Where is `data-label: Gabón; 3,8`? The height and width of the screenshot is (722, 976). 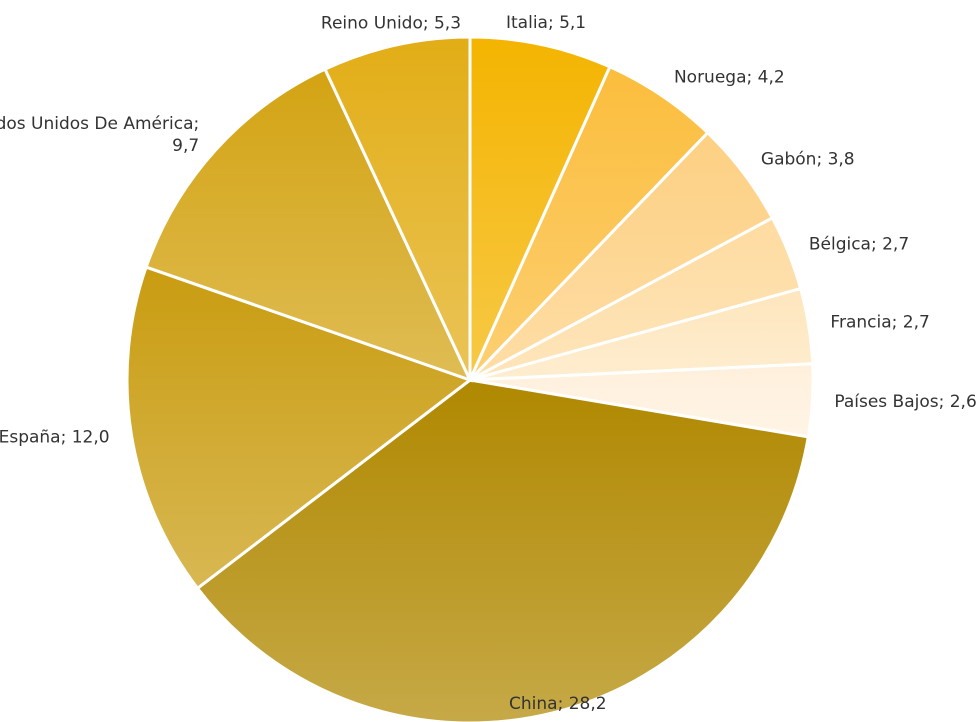 data-label: Gabón; 3,8 is located at coordinates (808, 160).